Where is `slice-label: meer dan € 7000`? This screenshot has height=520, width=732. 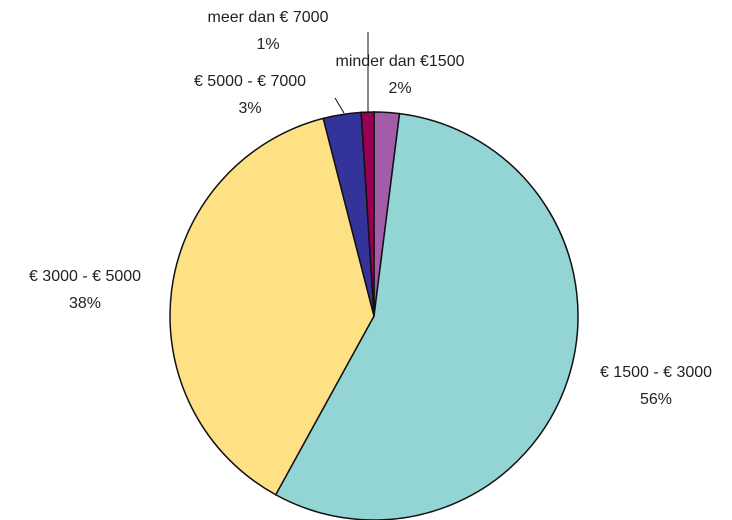
slice-label: meer dan € 7000 is located at coordinates (268, 17).